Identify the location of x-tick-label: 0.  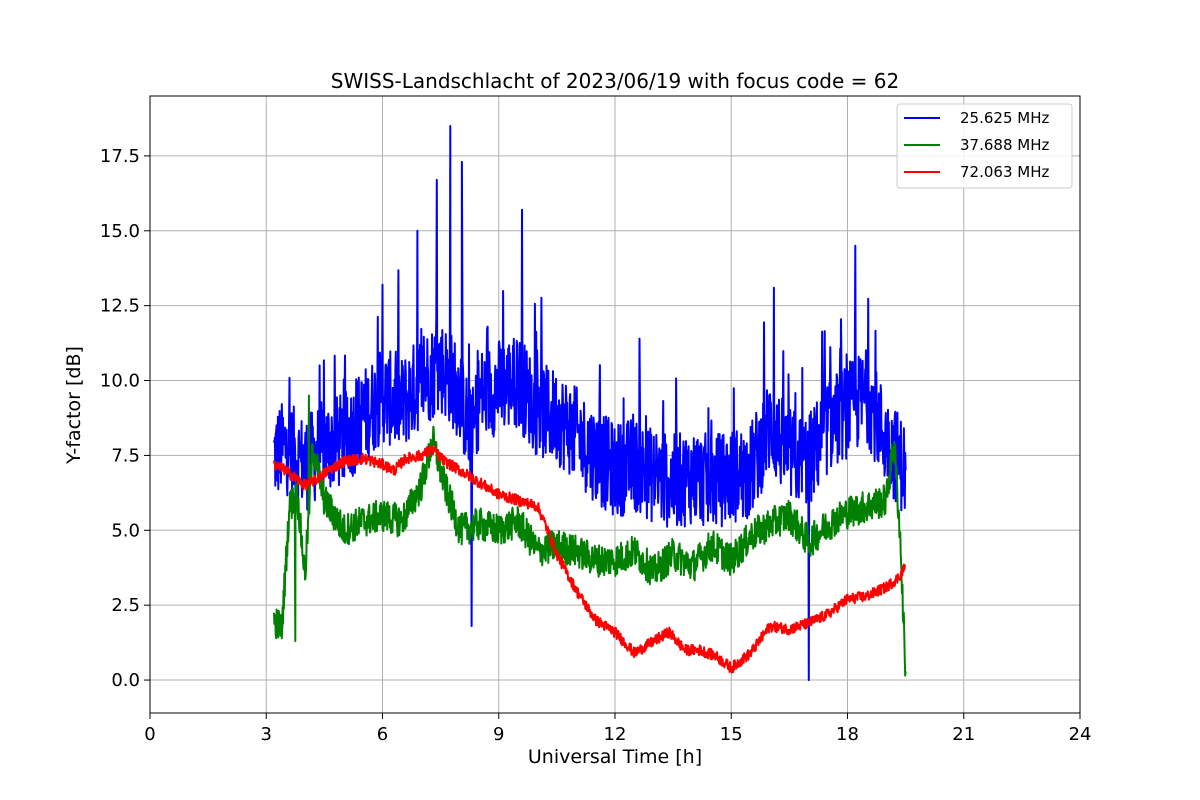
(149, 734).